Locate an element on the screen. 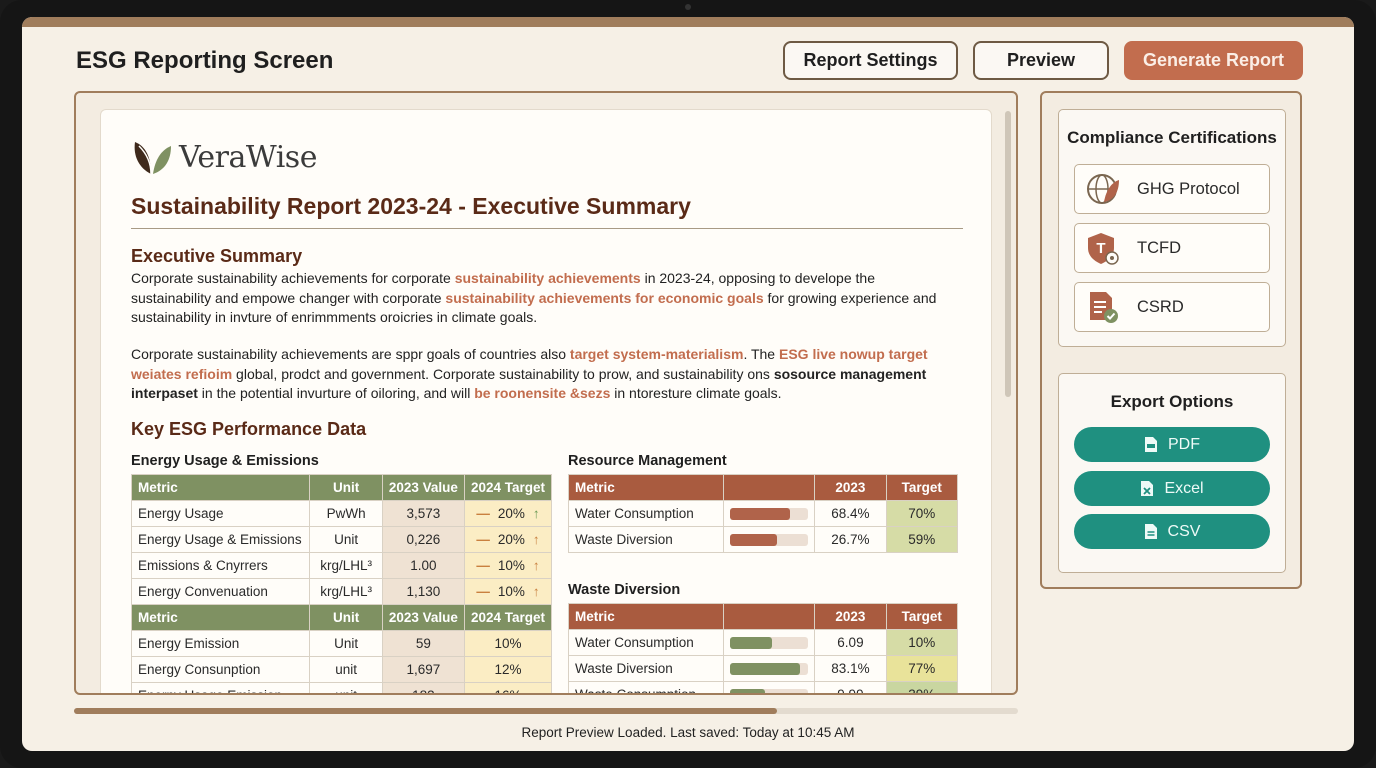  kpi-heading: Key ESG Performance Data is located at coordinates (249, 429).